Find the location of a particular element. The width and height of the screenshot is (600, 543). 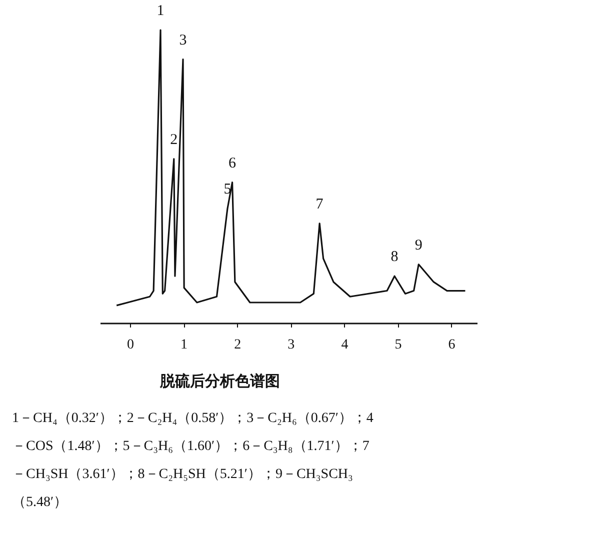

text: （5.48′） is located at coordinates (40, 503).